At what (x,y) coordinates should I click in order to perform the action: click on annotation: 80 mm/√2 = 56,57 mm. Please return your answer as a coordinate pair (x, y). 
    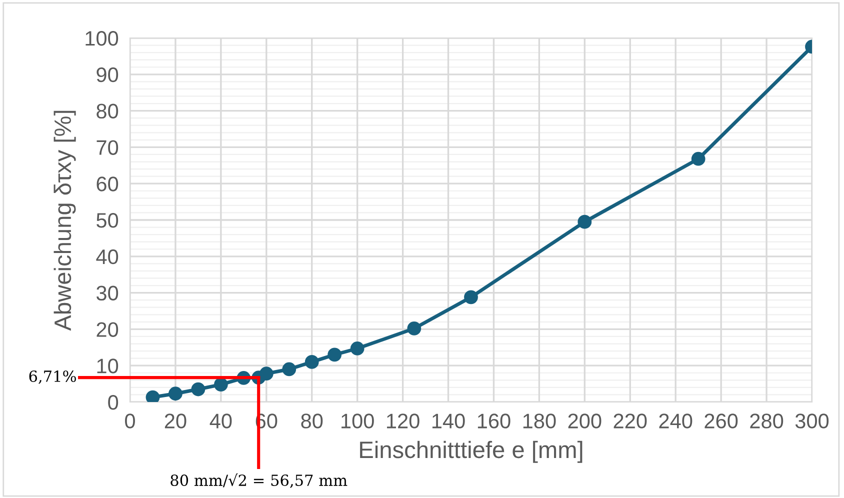
    Looking at the image, I should click on (259, 480).